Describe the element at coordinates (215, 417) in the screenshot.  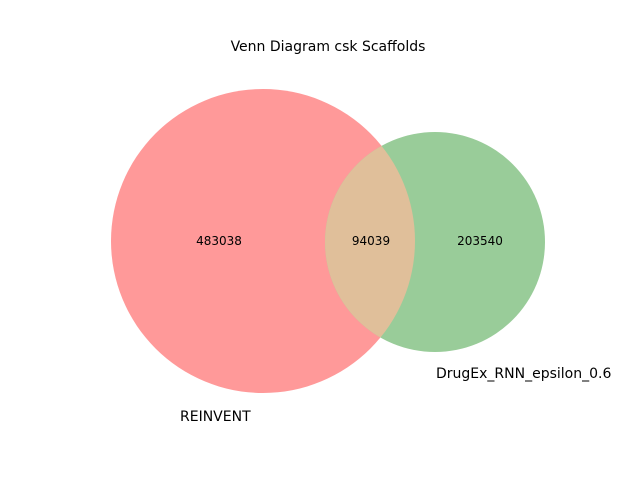
I see `set-label-reinvent: REINVENT` at that location.